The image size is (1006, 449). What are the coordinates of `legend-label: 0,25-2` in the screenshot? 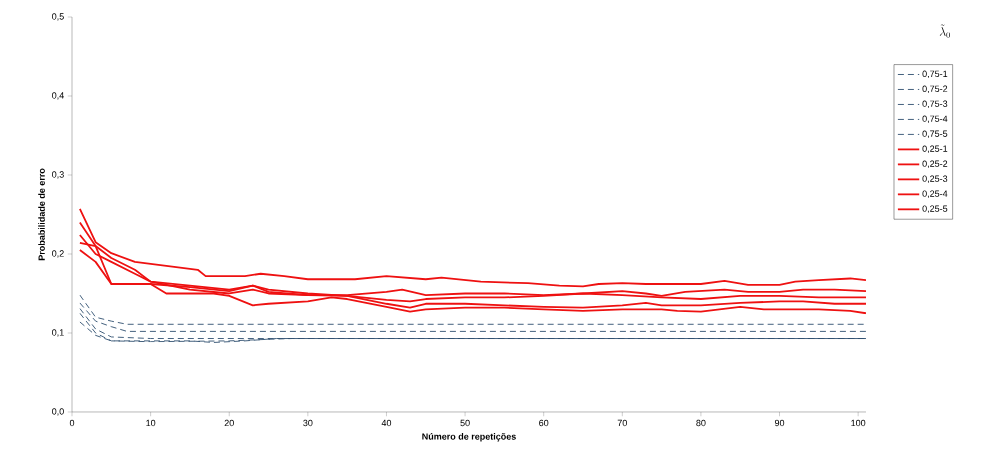 It's located at (935, 164).